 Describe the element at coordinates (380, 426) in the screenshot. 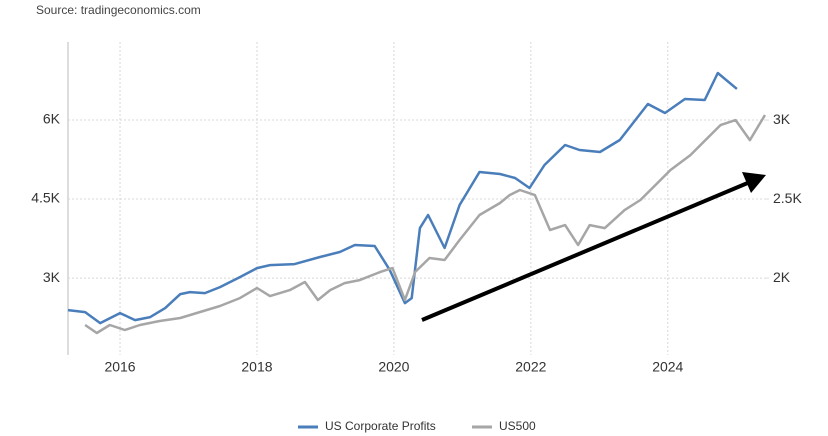

I see `legend-label: US Corporate Profits` at that location.